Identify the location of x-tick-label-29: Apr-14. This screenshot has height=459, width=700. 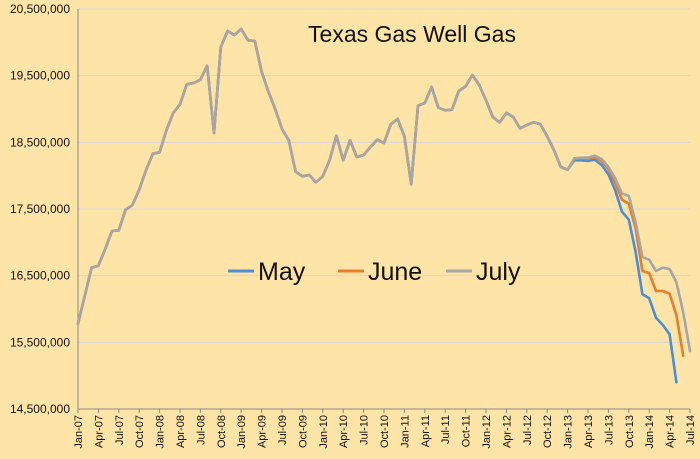
(671, 431).